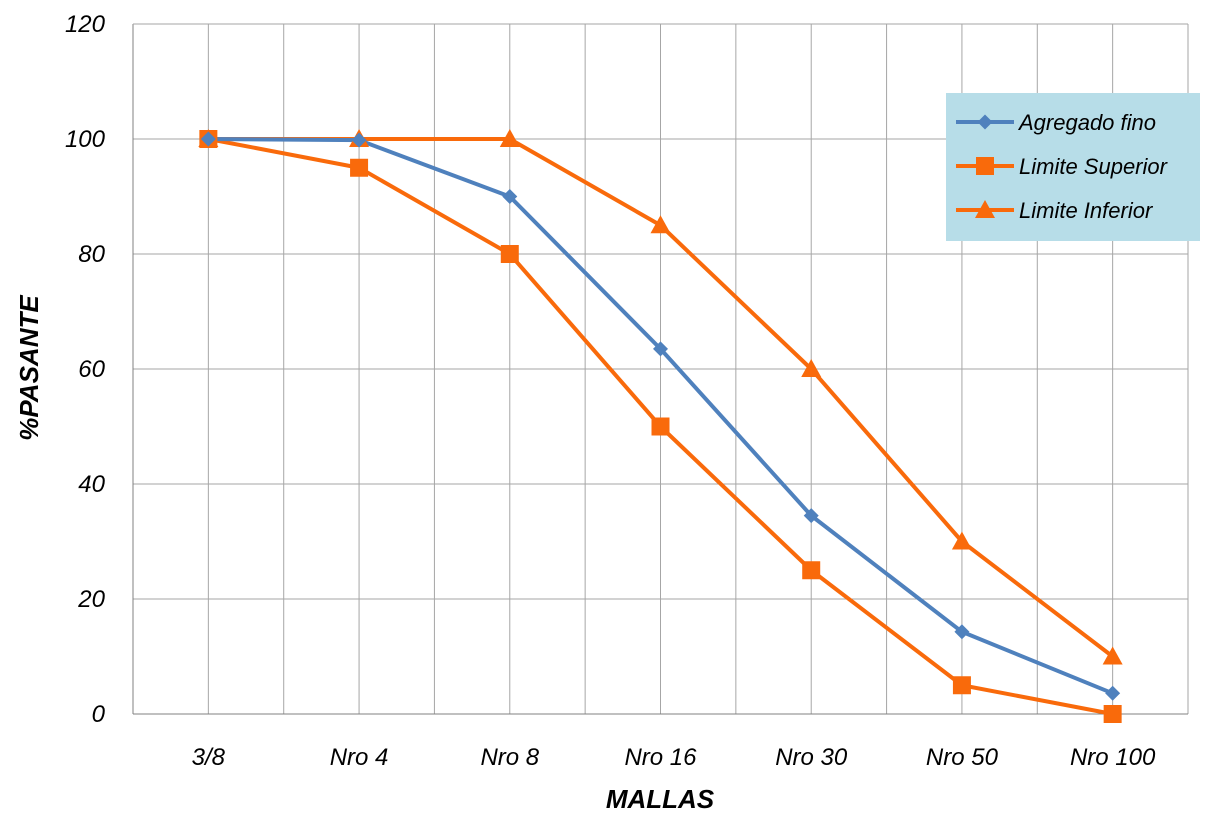  Describe the element at coordinates (1113, 757) in the screenshot. I see `x-tick-label: Nro 100` at that location.